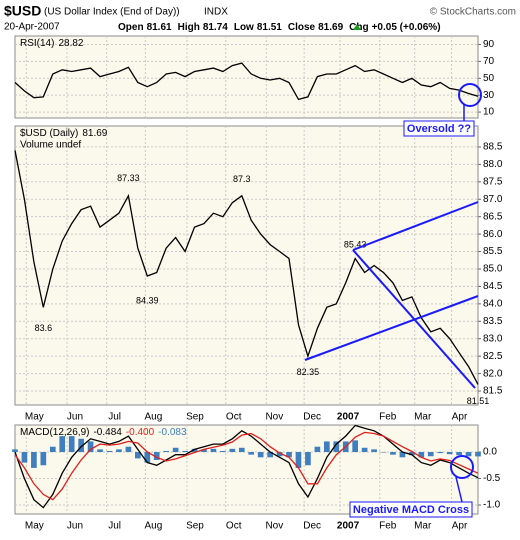 The image size is (520, 540). I want to click on panel-background, so click(246, 77).